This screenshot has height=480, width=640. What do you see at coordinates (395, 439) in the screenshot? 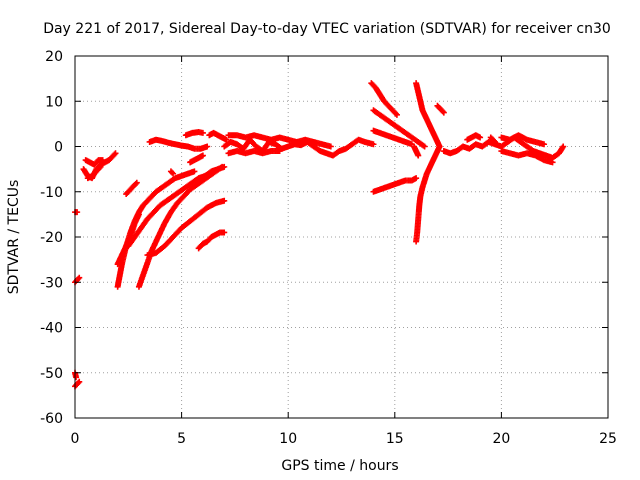
I see `x-tick-label: 15` at bounding box center [395, 439].